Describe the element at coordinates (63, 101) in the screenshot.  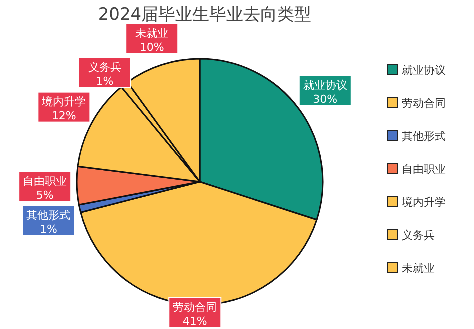
I see `slice-label: 境内升学` at that location.